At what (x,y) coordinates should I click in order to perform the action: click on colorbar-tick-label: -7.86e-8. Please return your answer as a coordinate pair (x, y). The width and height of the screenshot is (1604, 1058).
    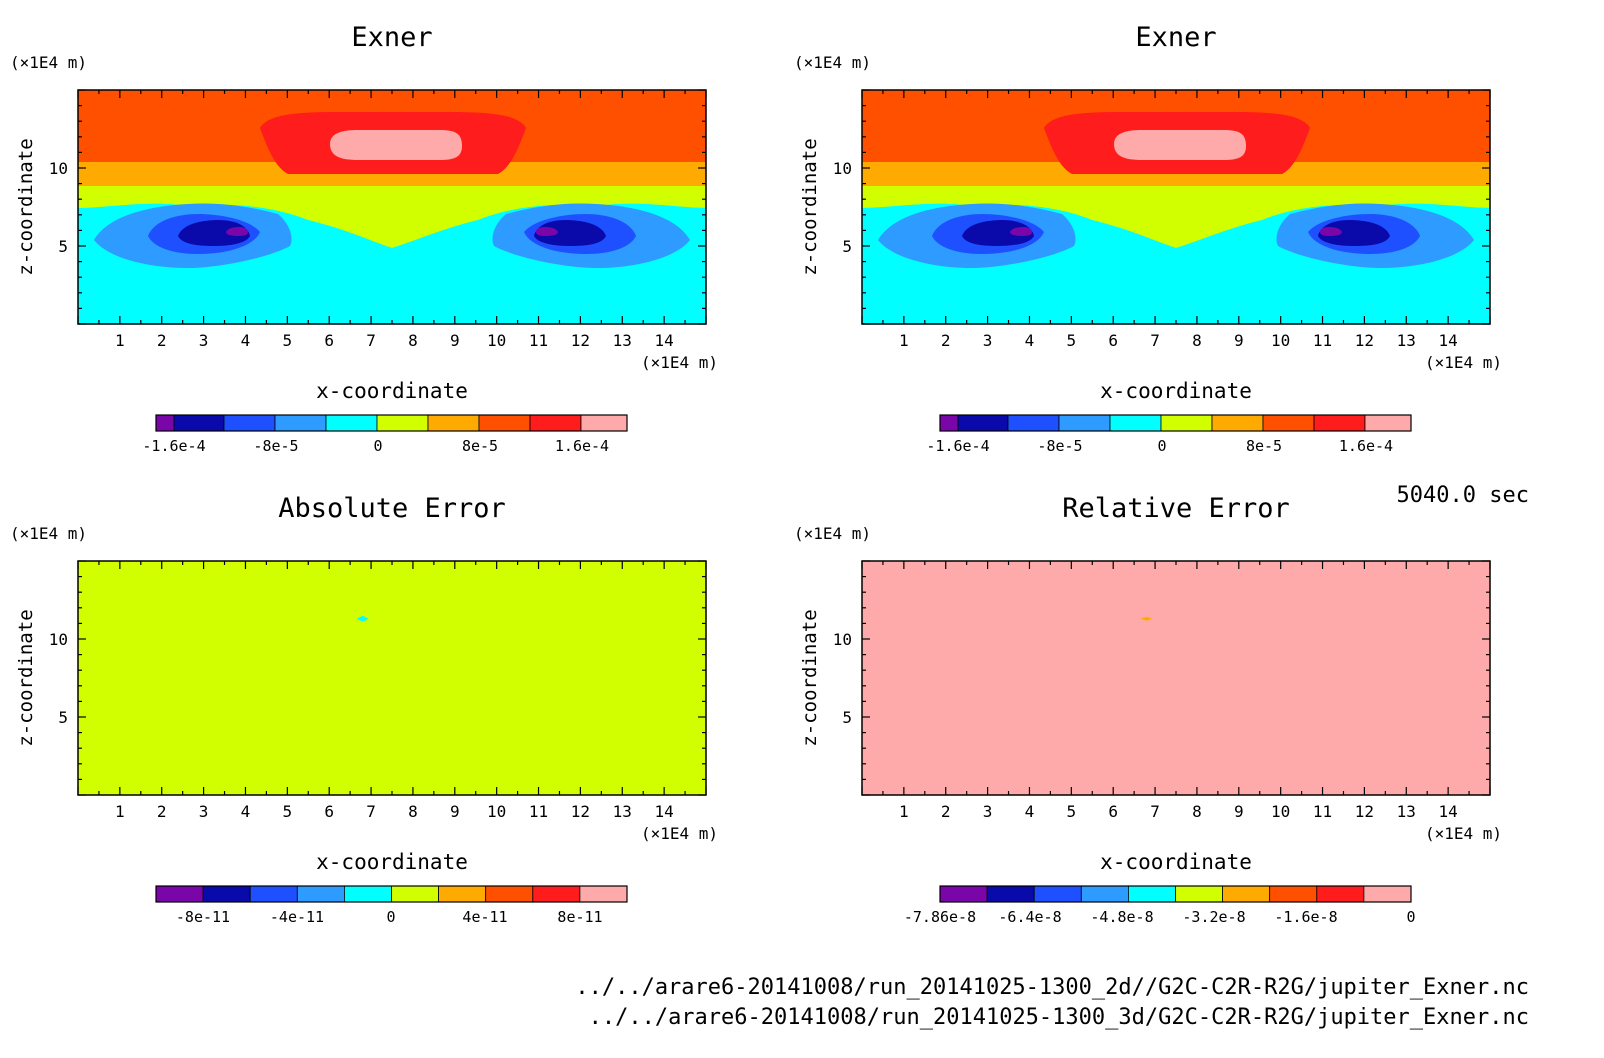
    Looking at the image, I should click on (940, 917).